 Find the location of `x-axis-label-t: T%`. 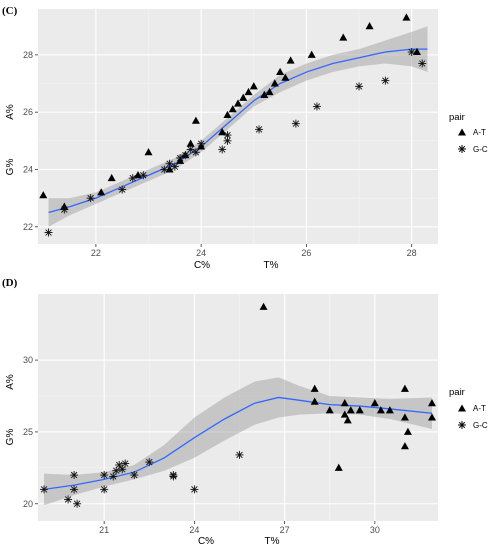

x-axis-label-t: T% is located at coordinates (271, 265).